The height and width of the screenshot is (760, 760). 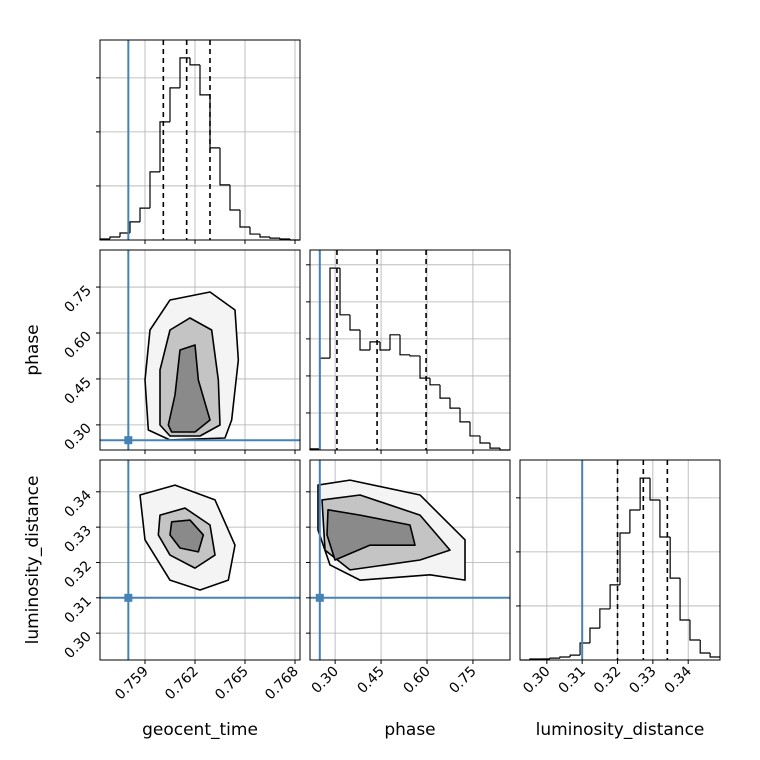 What do you see at coordinates (607, 680) in the screenshot?
I see `x-tick-label: 0.32` at bounding box center [607, 680].